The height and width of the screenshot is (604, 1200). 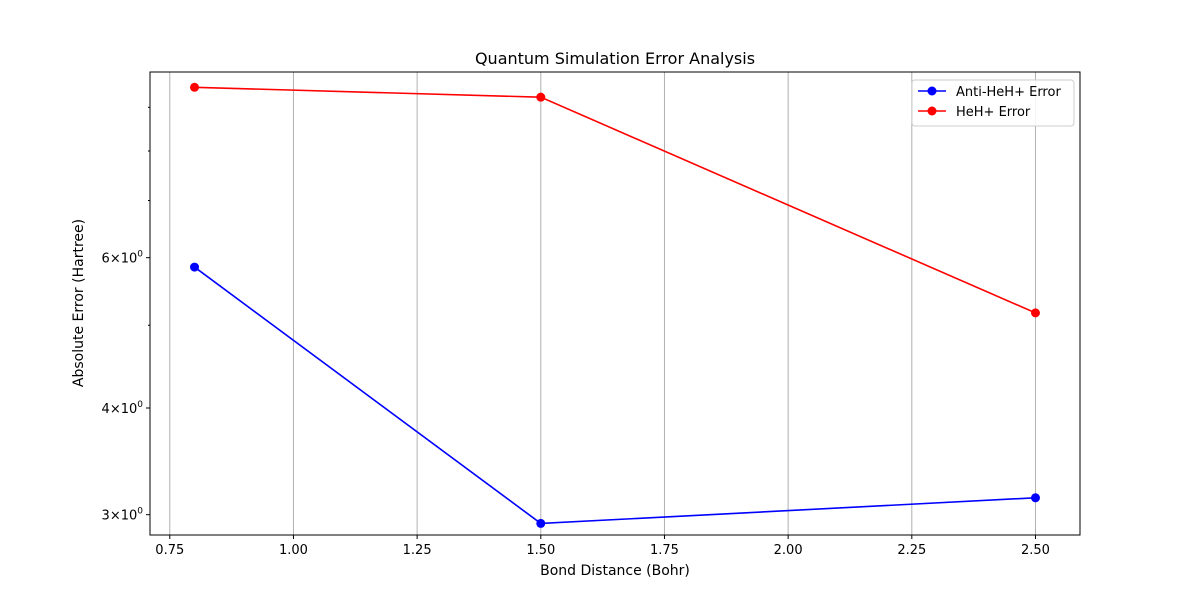 What do you see at coordinates (123, 515) in the screenshot?
I see `y-tick-label: 3×100` at bounding box center [123, 515].